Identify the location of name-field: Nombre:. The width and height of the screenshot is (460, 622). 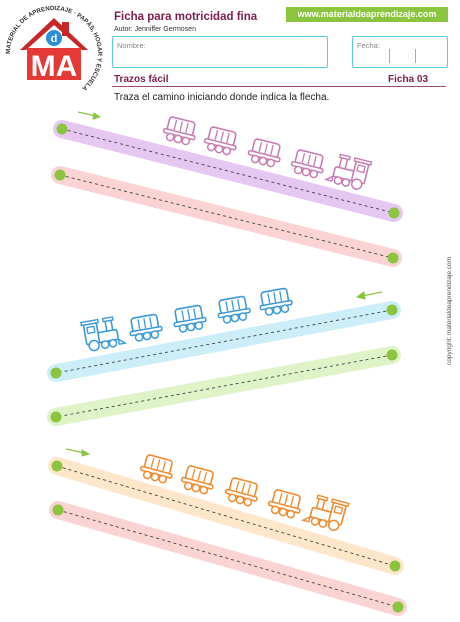
(220, 52).